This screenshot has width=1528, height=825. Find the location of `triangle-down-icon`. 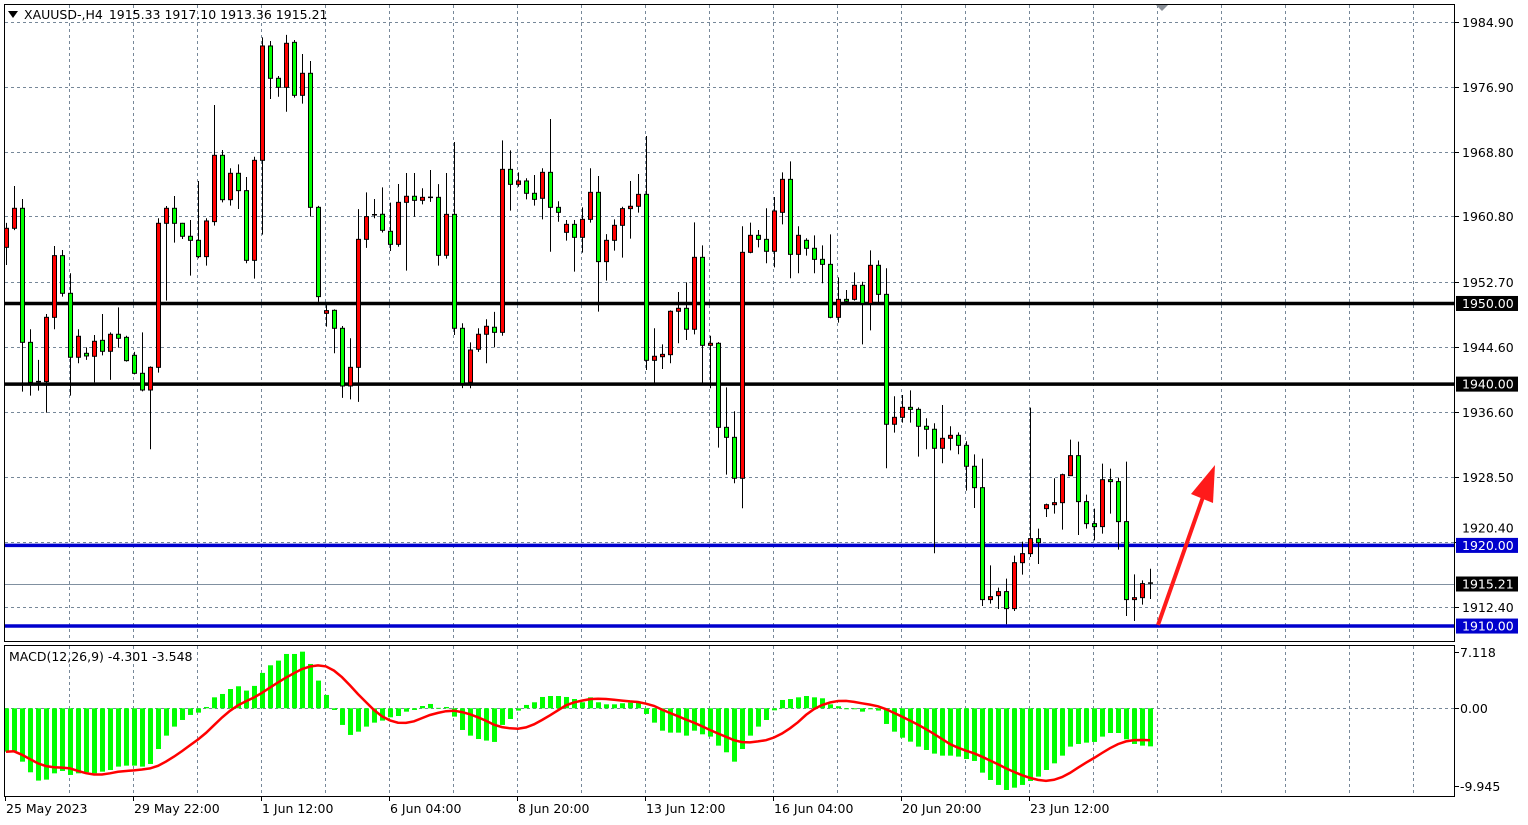

triangle-down-icon is located at coordinates (13, 14).